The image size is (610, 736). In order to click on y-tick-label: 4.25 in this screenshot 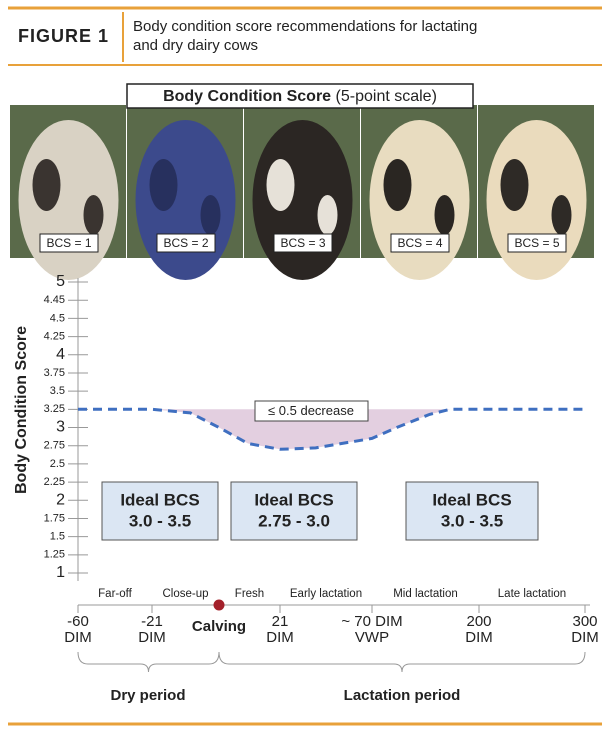, I will do `click(54, 336)`.